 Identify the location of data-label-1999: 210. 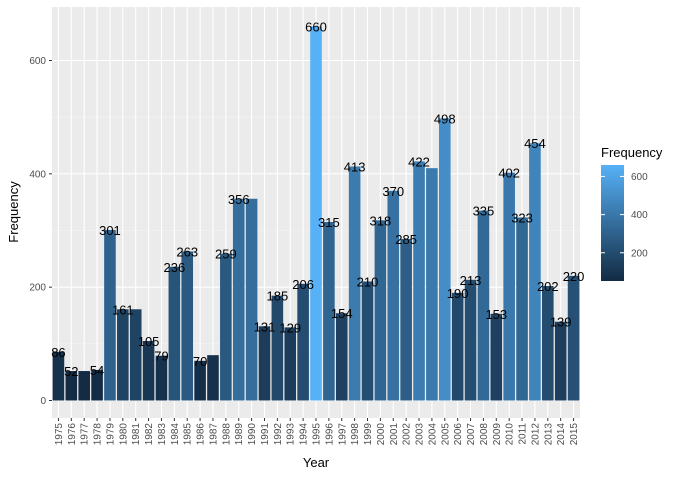
(368, 282).